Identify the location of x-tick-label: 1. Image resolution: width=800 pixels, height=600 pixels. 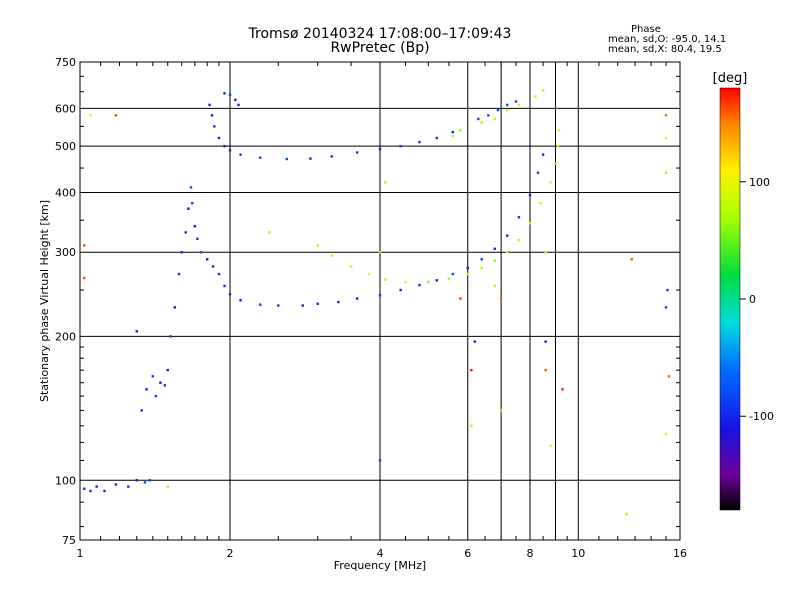
(80, 553).